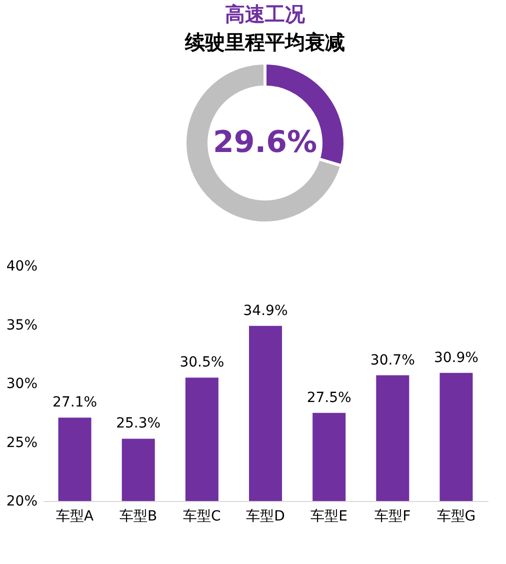  What do you see at coordinates (265, 516) in the screenshot?
I see `x-tick-label: 车型D` at bounding box center [265, 516].